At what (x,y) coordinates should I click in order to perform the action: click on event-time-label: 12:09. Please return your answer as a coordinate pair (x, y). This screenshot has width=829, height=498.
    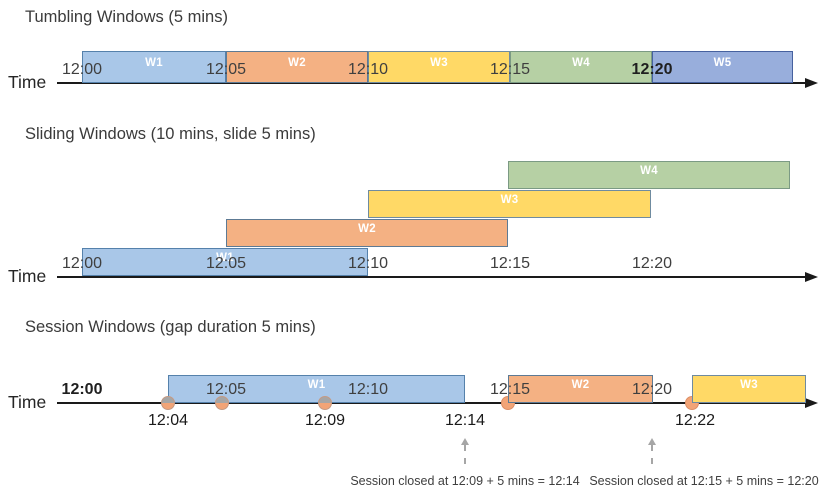
    Looking at the image, I should click on (325, 420).